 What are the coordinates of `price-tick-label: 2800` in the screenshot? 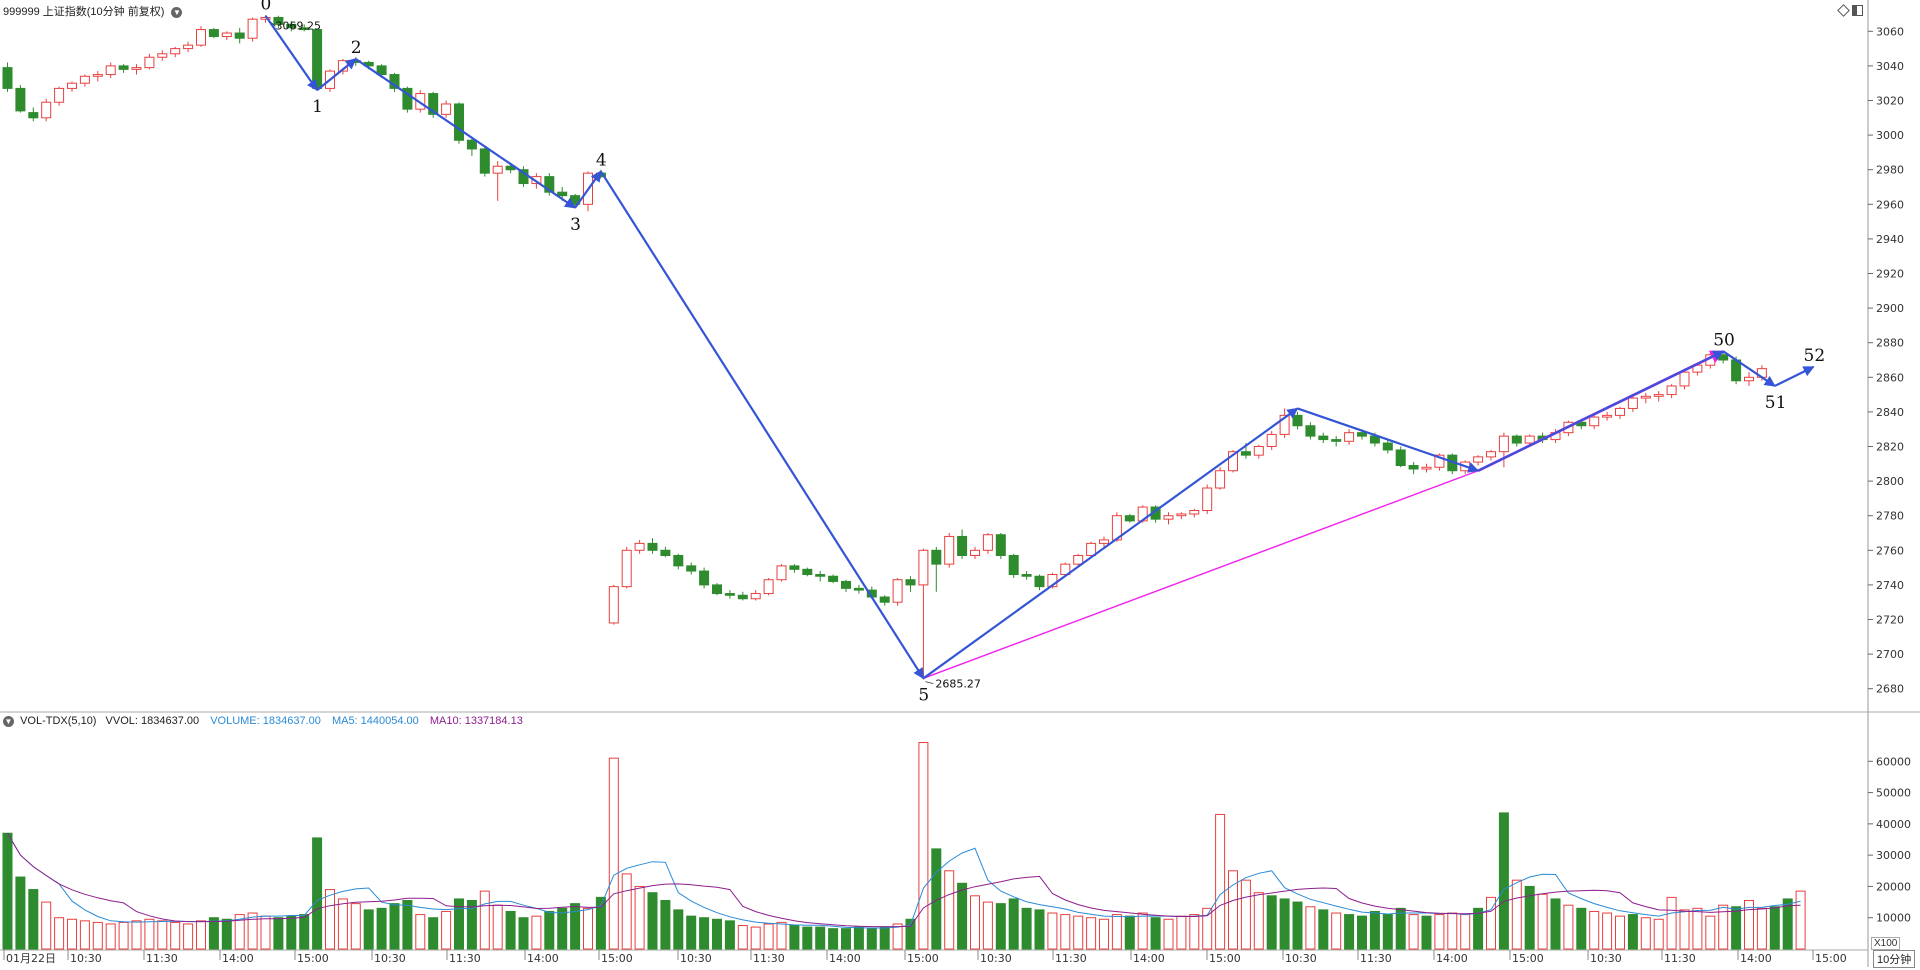 It's located at (1890, 481).